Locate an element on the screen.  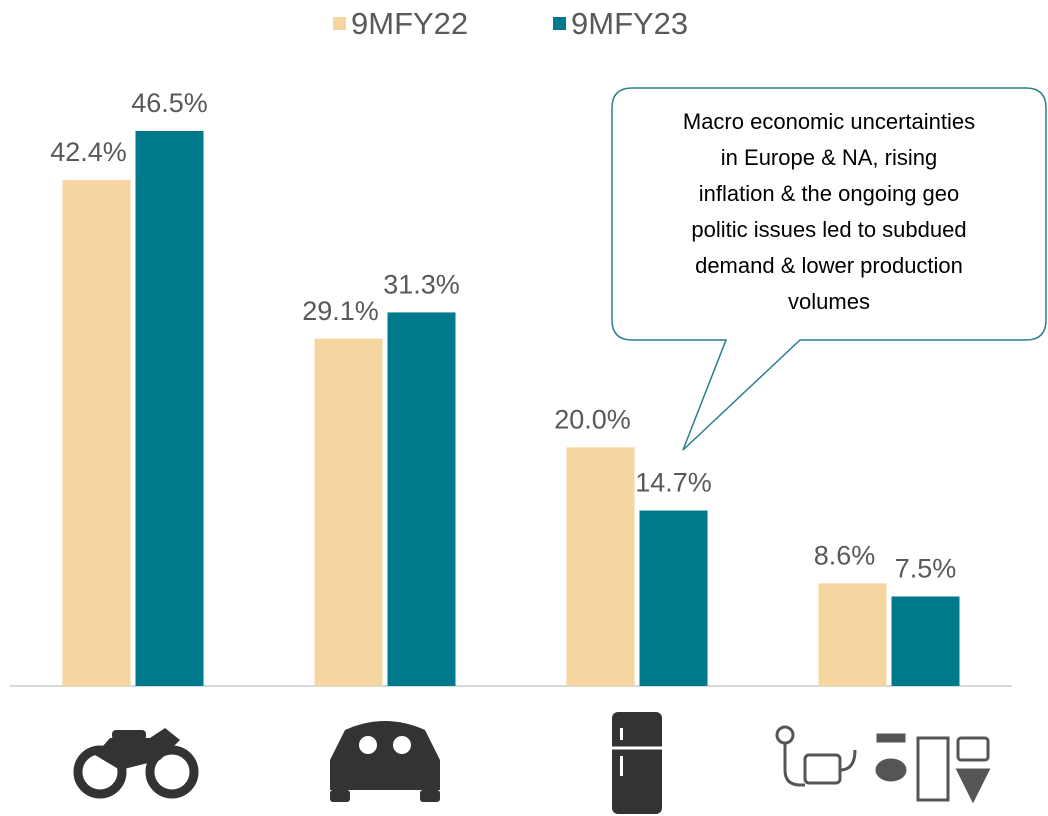
data-label: 31.3% is located at coordinates (421, 285).